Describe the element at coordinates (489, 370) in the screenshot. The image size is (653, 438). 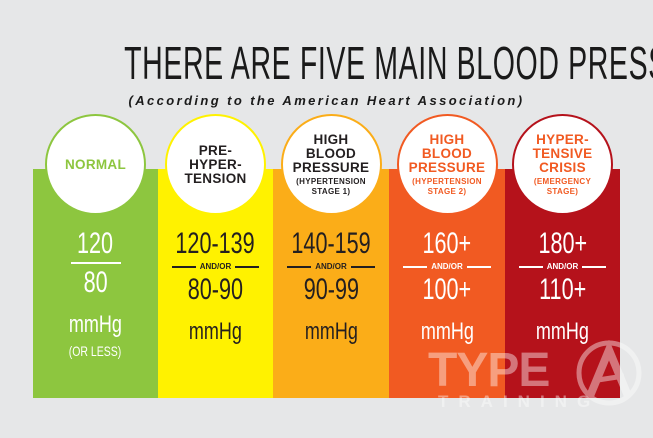
I see `watermark-type: TYPE` at that location.